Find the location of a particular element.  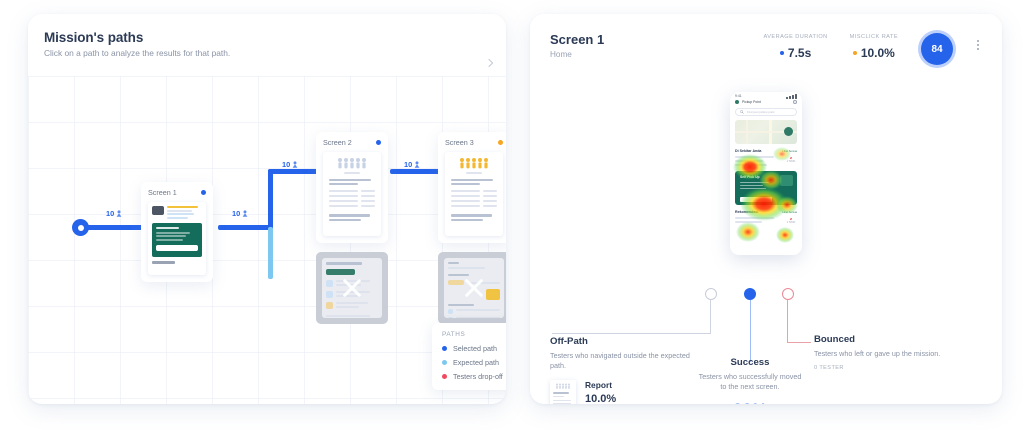

legend-item-expected-path: Expected path is located at coordinates (474, 362).